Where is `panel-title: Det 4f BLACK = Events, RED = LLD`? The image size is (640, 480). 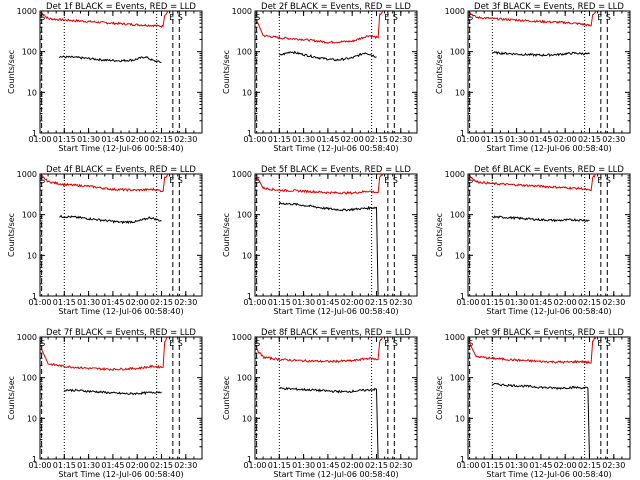
panel-title: Det 4f BLACK = Events, RED = LLD is located at coordinates (121, 170).